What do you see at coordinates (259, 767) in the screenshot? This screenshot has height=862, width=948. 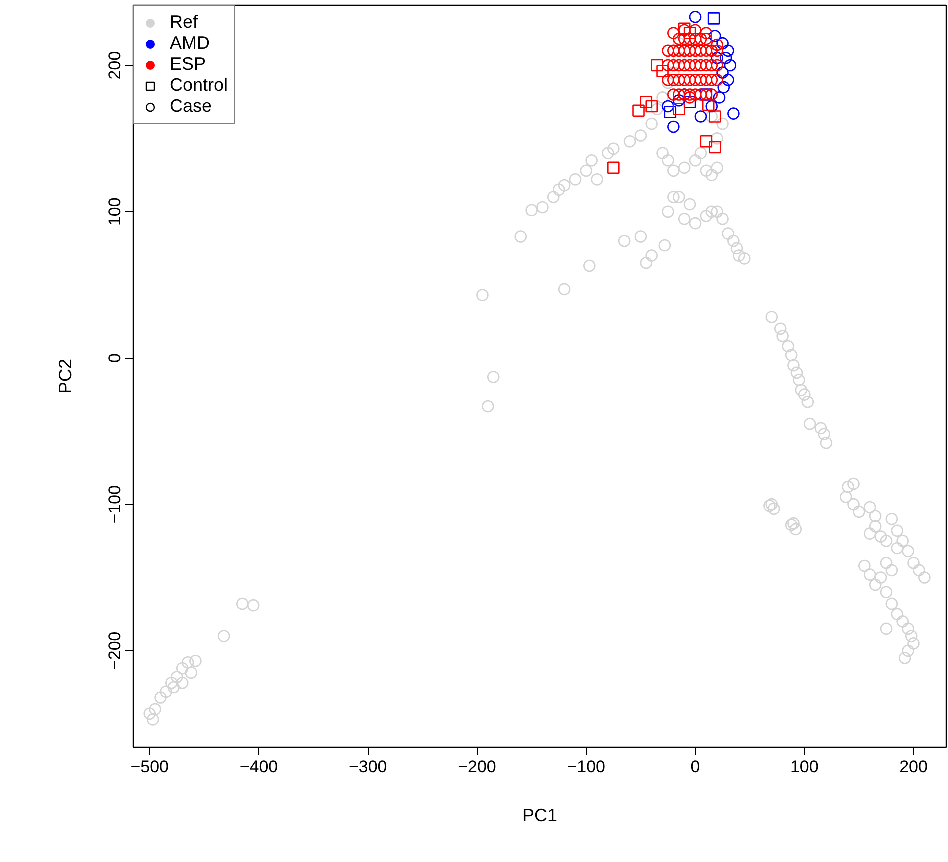 I see `x-tick-label: −400` at bounding box center [259, 767].